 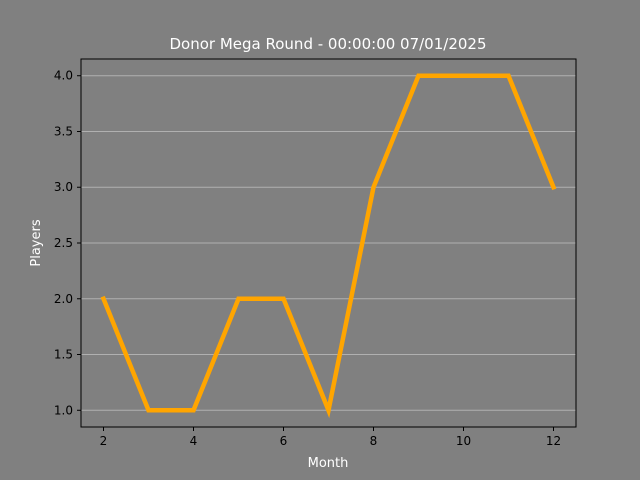 I want to click on x-tick-label-2: 6, so click(x=284, y=441).